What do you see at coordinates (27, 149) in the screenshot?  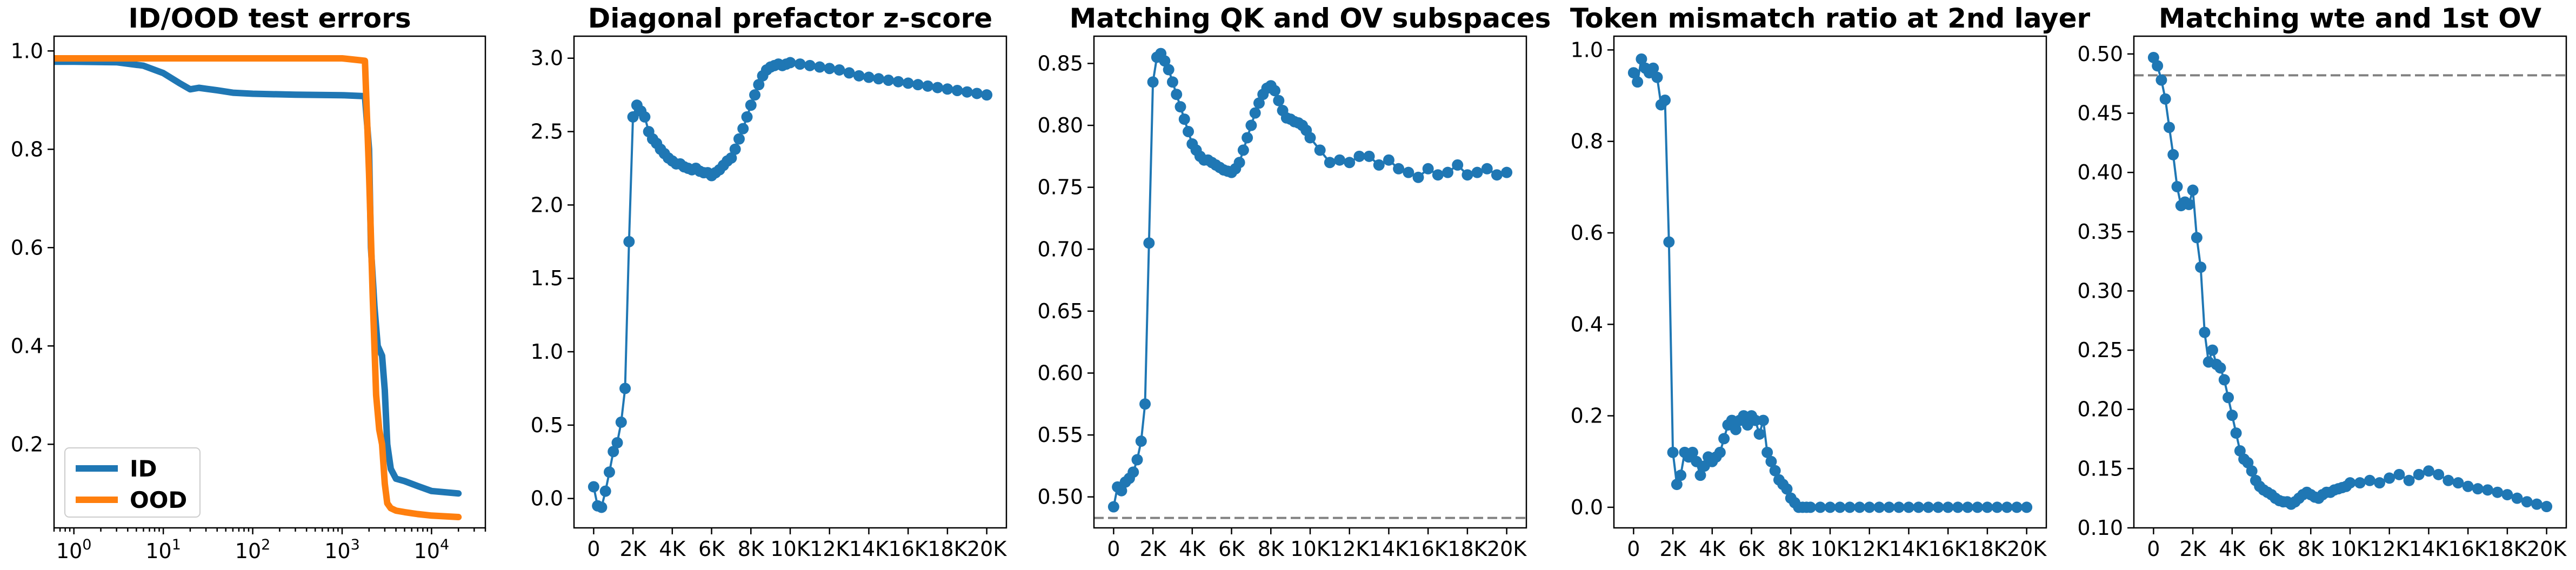 I see `y-tick-label: 0.8` at bounding box center [27, 149].